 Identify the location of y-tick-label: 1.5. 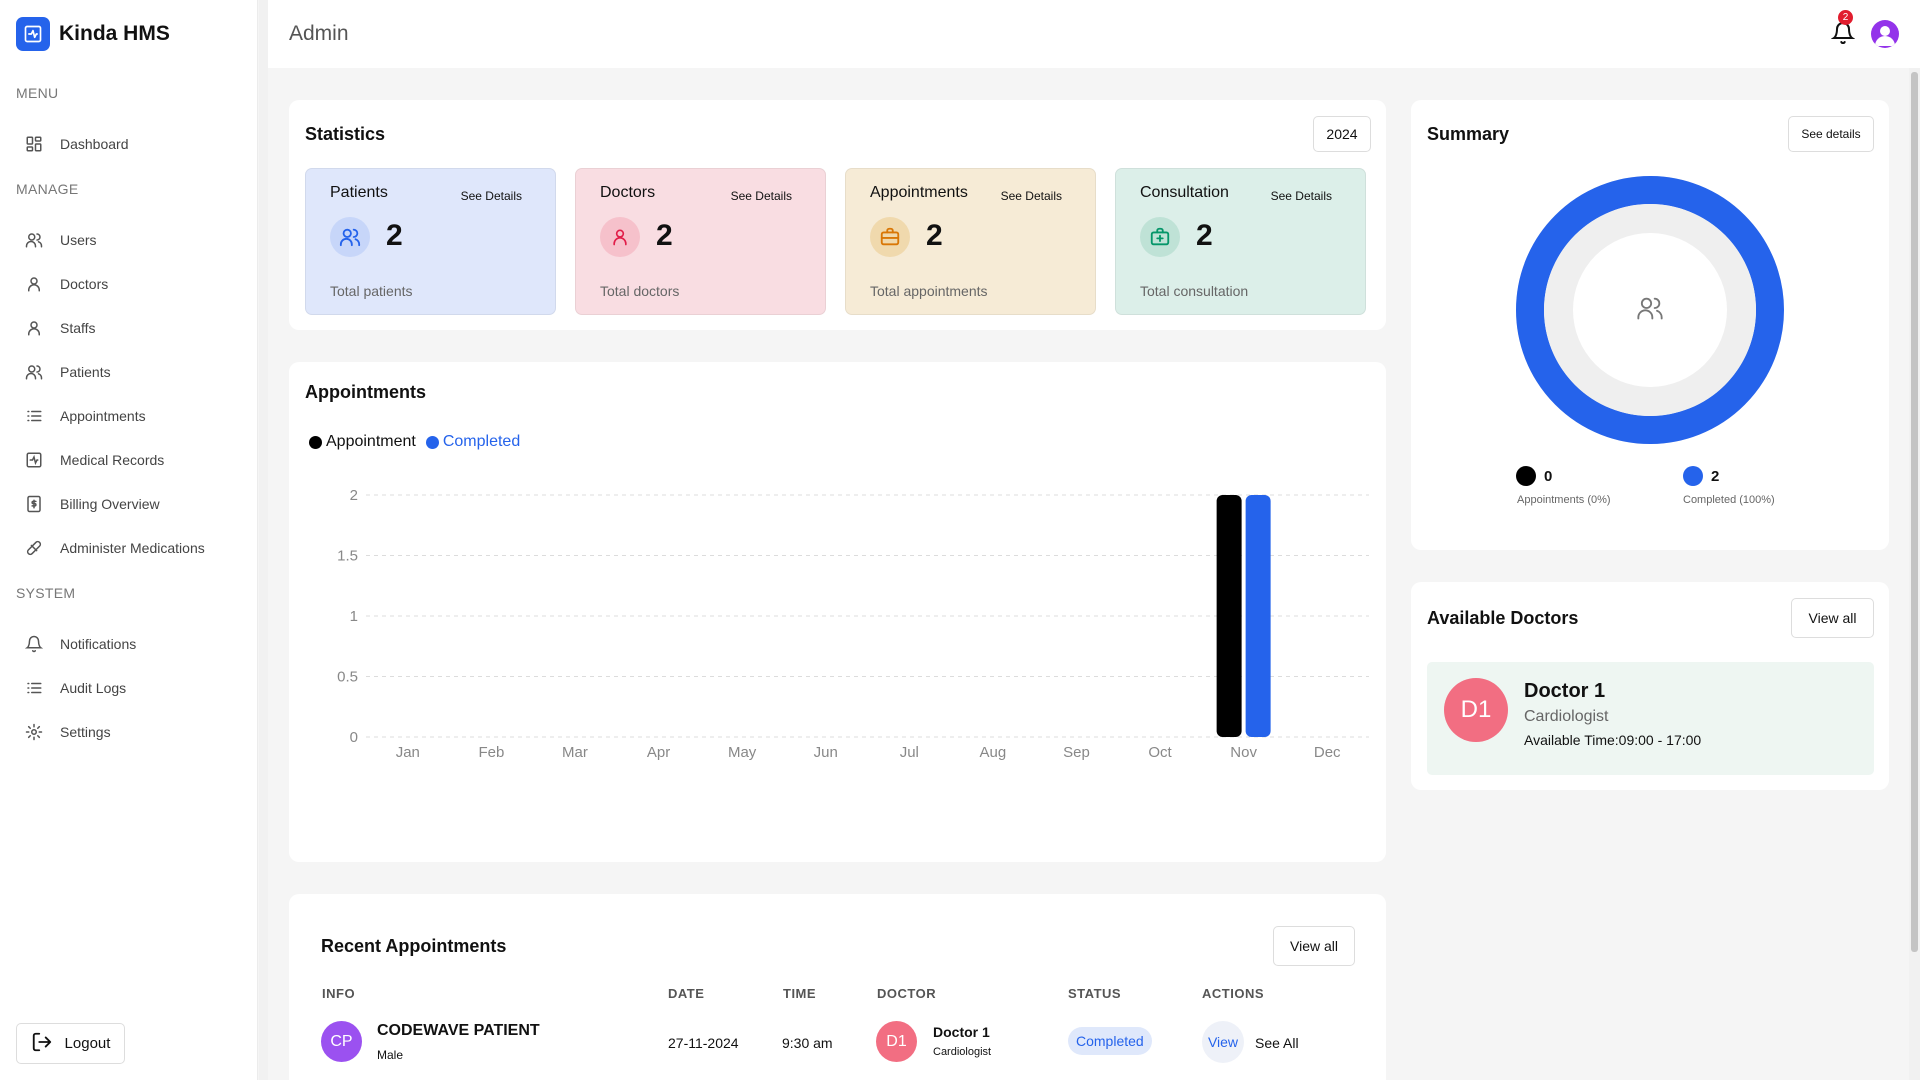
(347, 556).